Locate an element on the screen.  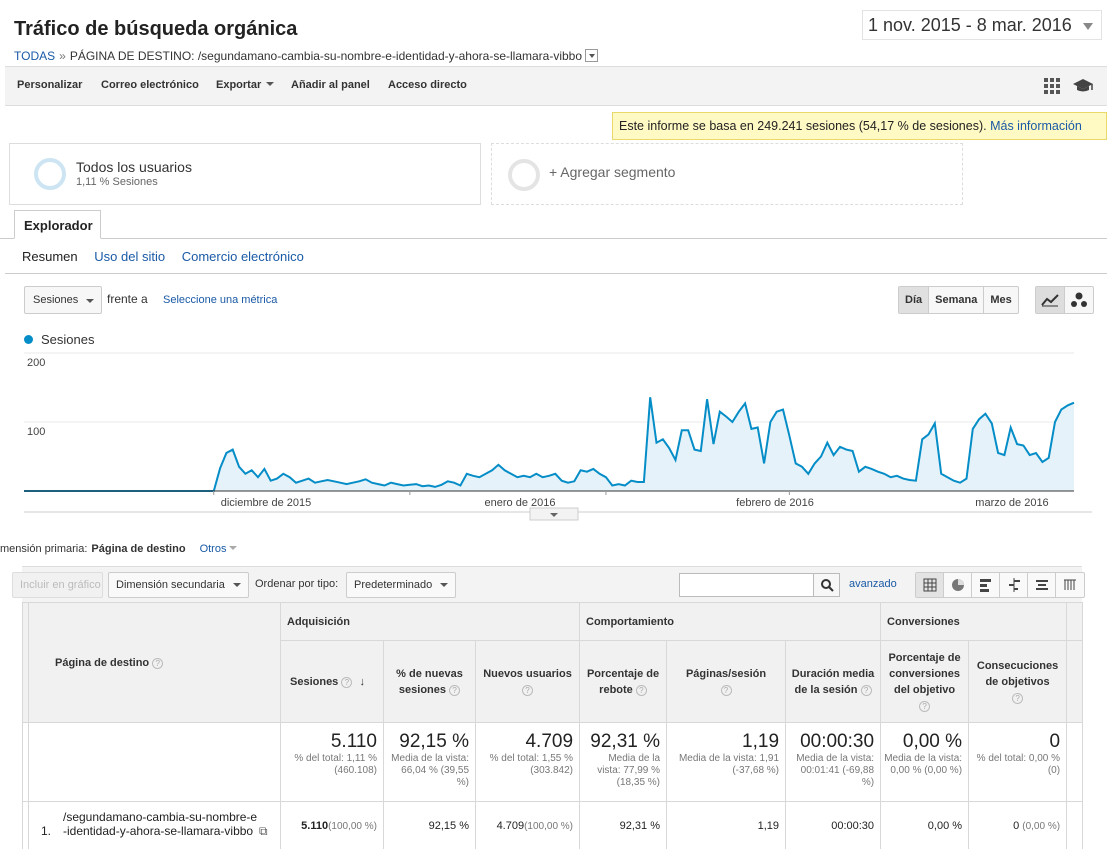
subtab-site-usage: Uso del sitio is located at coordinates (130, 256).